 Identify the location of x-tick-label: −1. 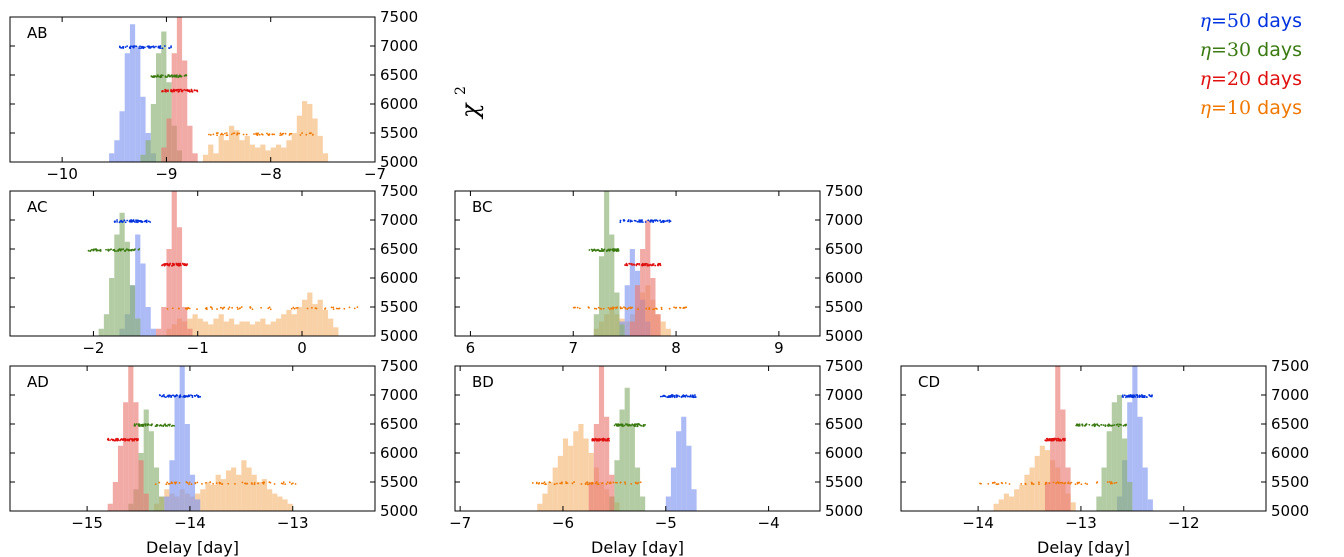
(198, 348).